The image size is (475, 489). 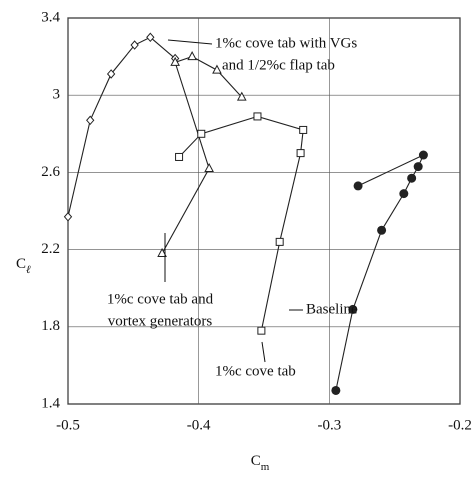 What do you see at coordinates (329, 425) in the screenshot?
I see `x-tick-label: -0.3` at bounding box center [329, 425].